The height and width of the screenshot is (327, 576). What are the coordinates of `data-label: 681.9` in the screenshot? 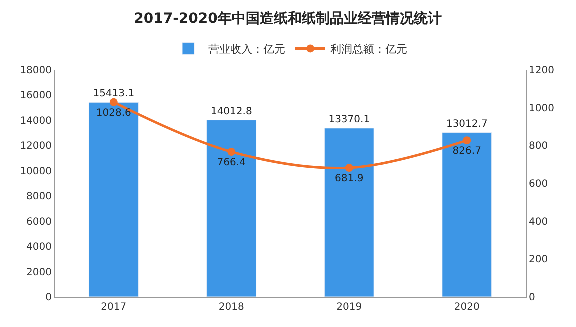 It's located at (349, 179).